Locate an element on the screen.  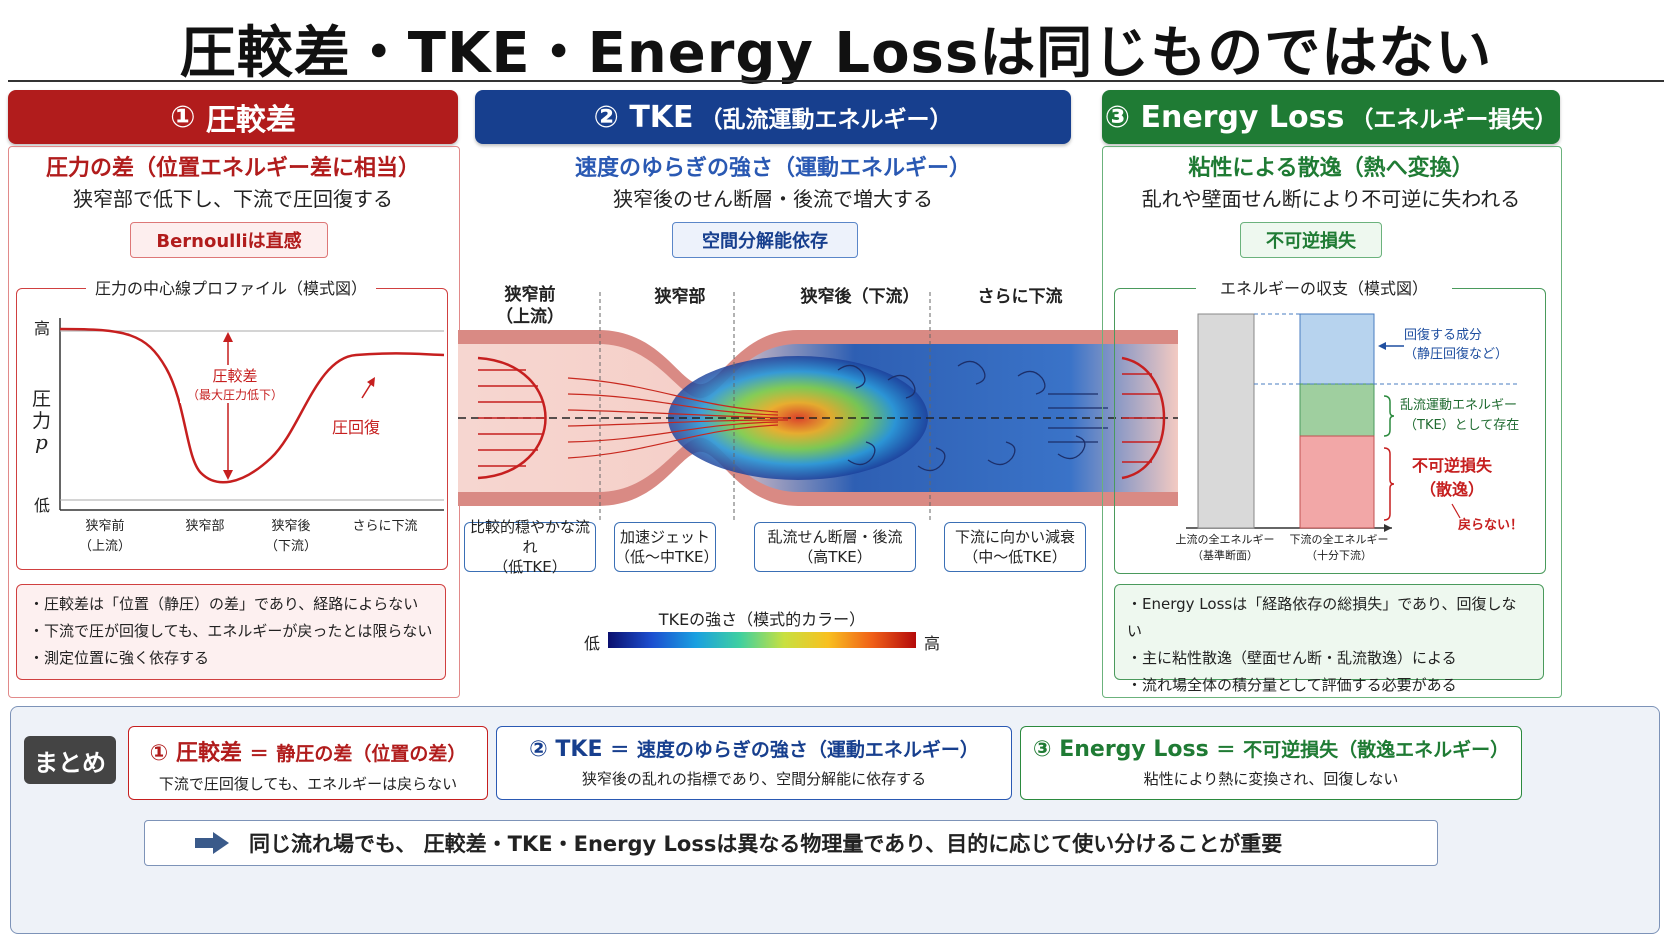
vessel-diagram is located at coordinates (818, 406).